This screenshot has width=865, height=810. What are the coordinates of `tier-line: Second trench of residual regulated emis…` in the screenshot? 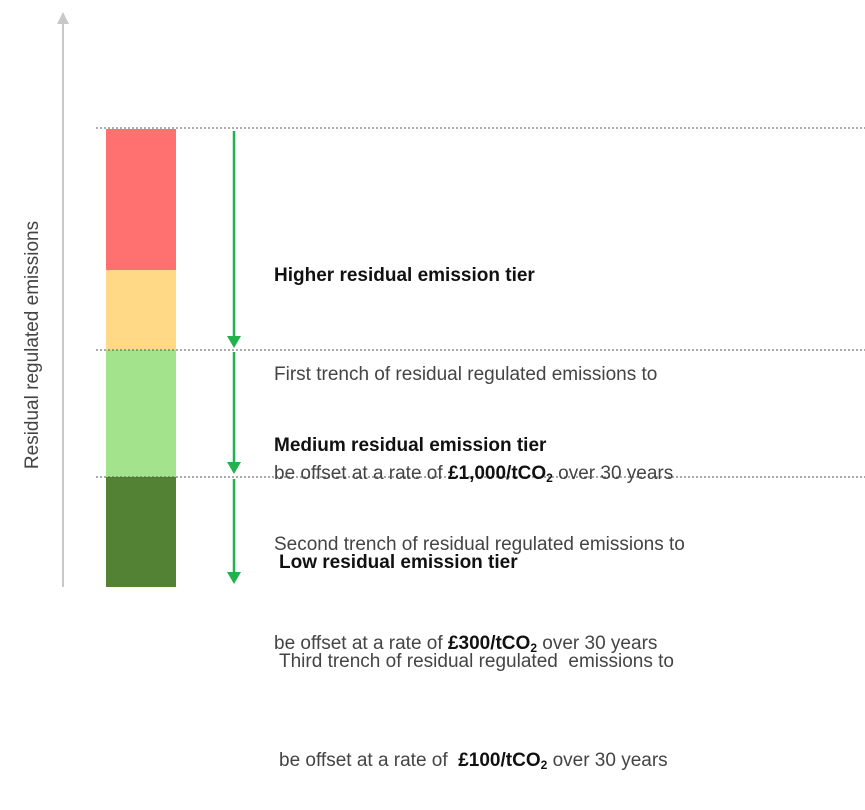 It's located at (479, 544).